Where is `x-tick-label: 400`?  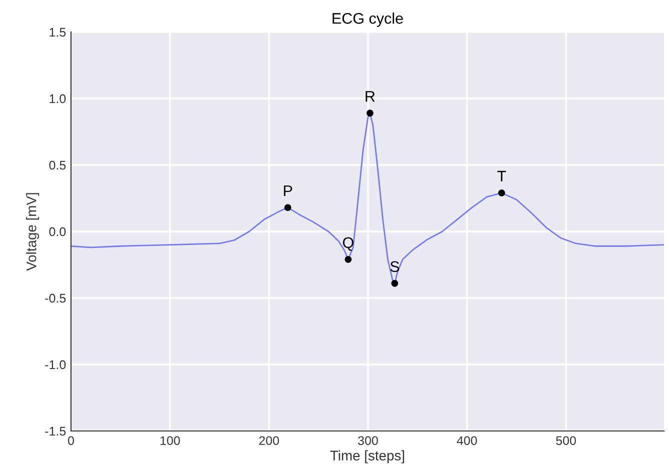
x-tick-label: 400 is located at coordinates (466, 441).